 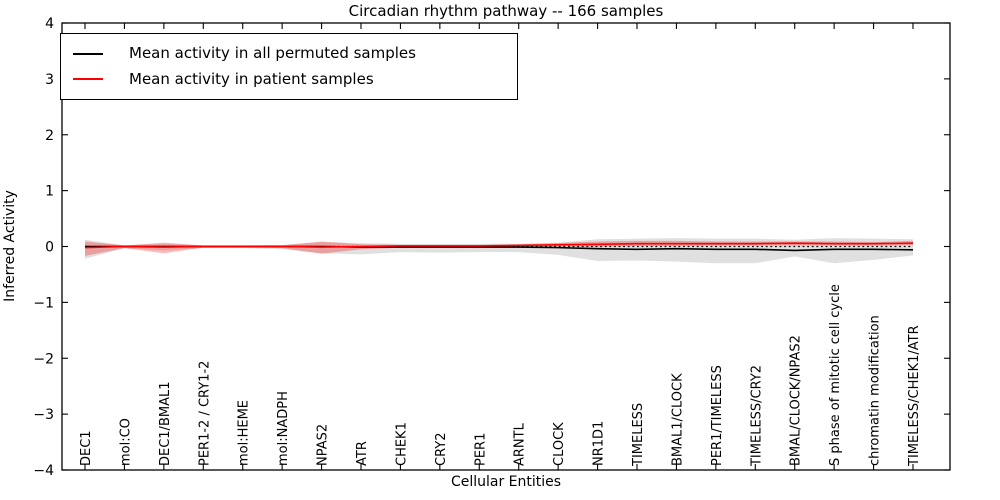 What do you see at coordinates (49, 248) in the screenshot?
I see `y-tick-label: 0` at bounding box center [49, 248].